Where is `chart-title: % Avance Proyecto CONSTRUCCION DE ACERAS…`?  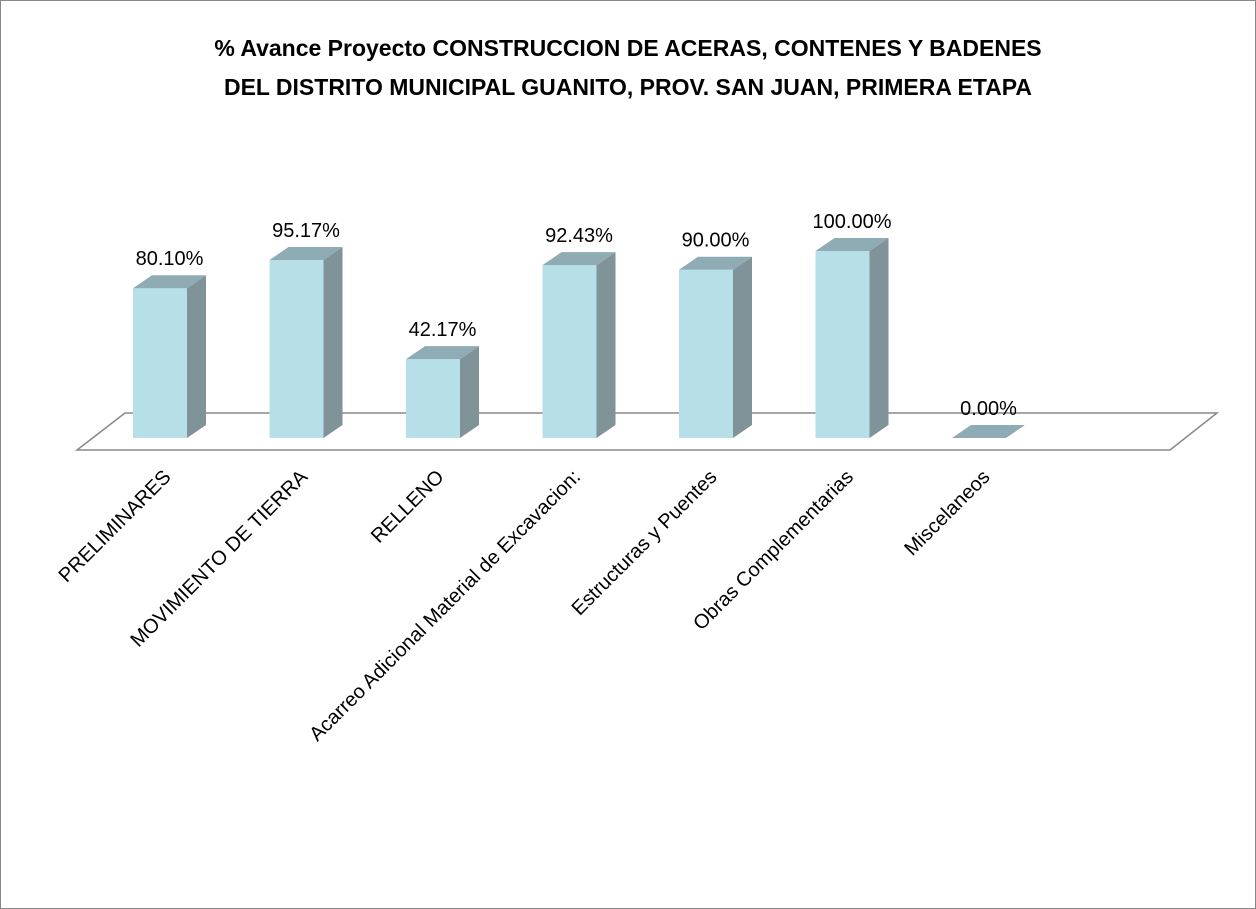
chart-title: % Avance Proyecto CONSTRUCCION DE ACERAS… is located at coordinates (627, 48).